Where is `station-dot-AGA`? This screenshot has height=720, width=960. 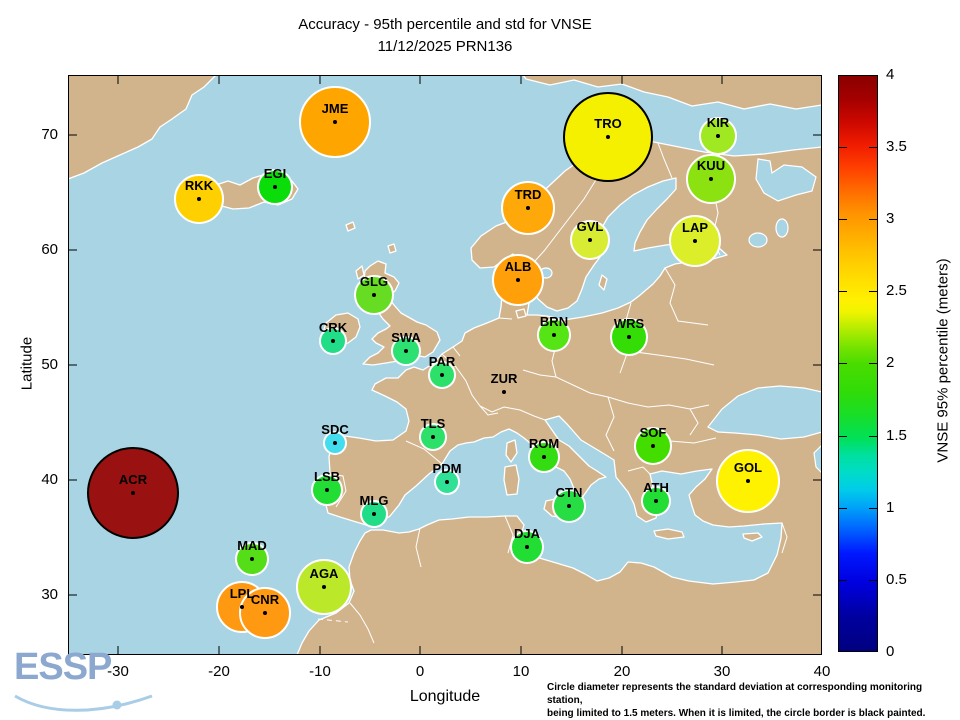 station-dot-AGA is located at coordinates (324, 587).